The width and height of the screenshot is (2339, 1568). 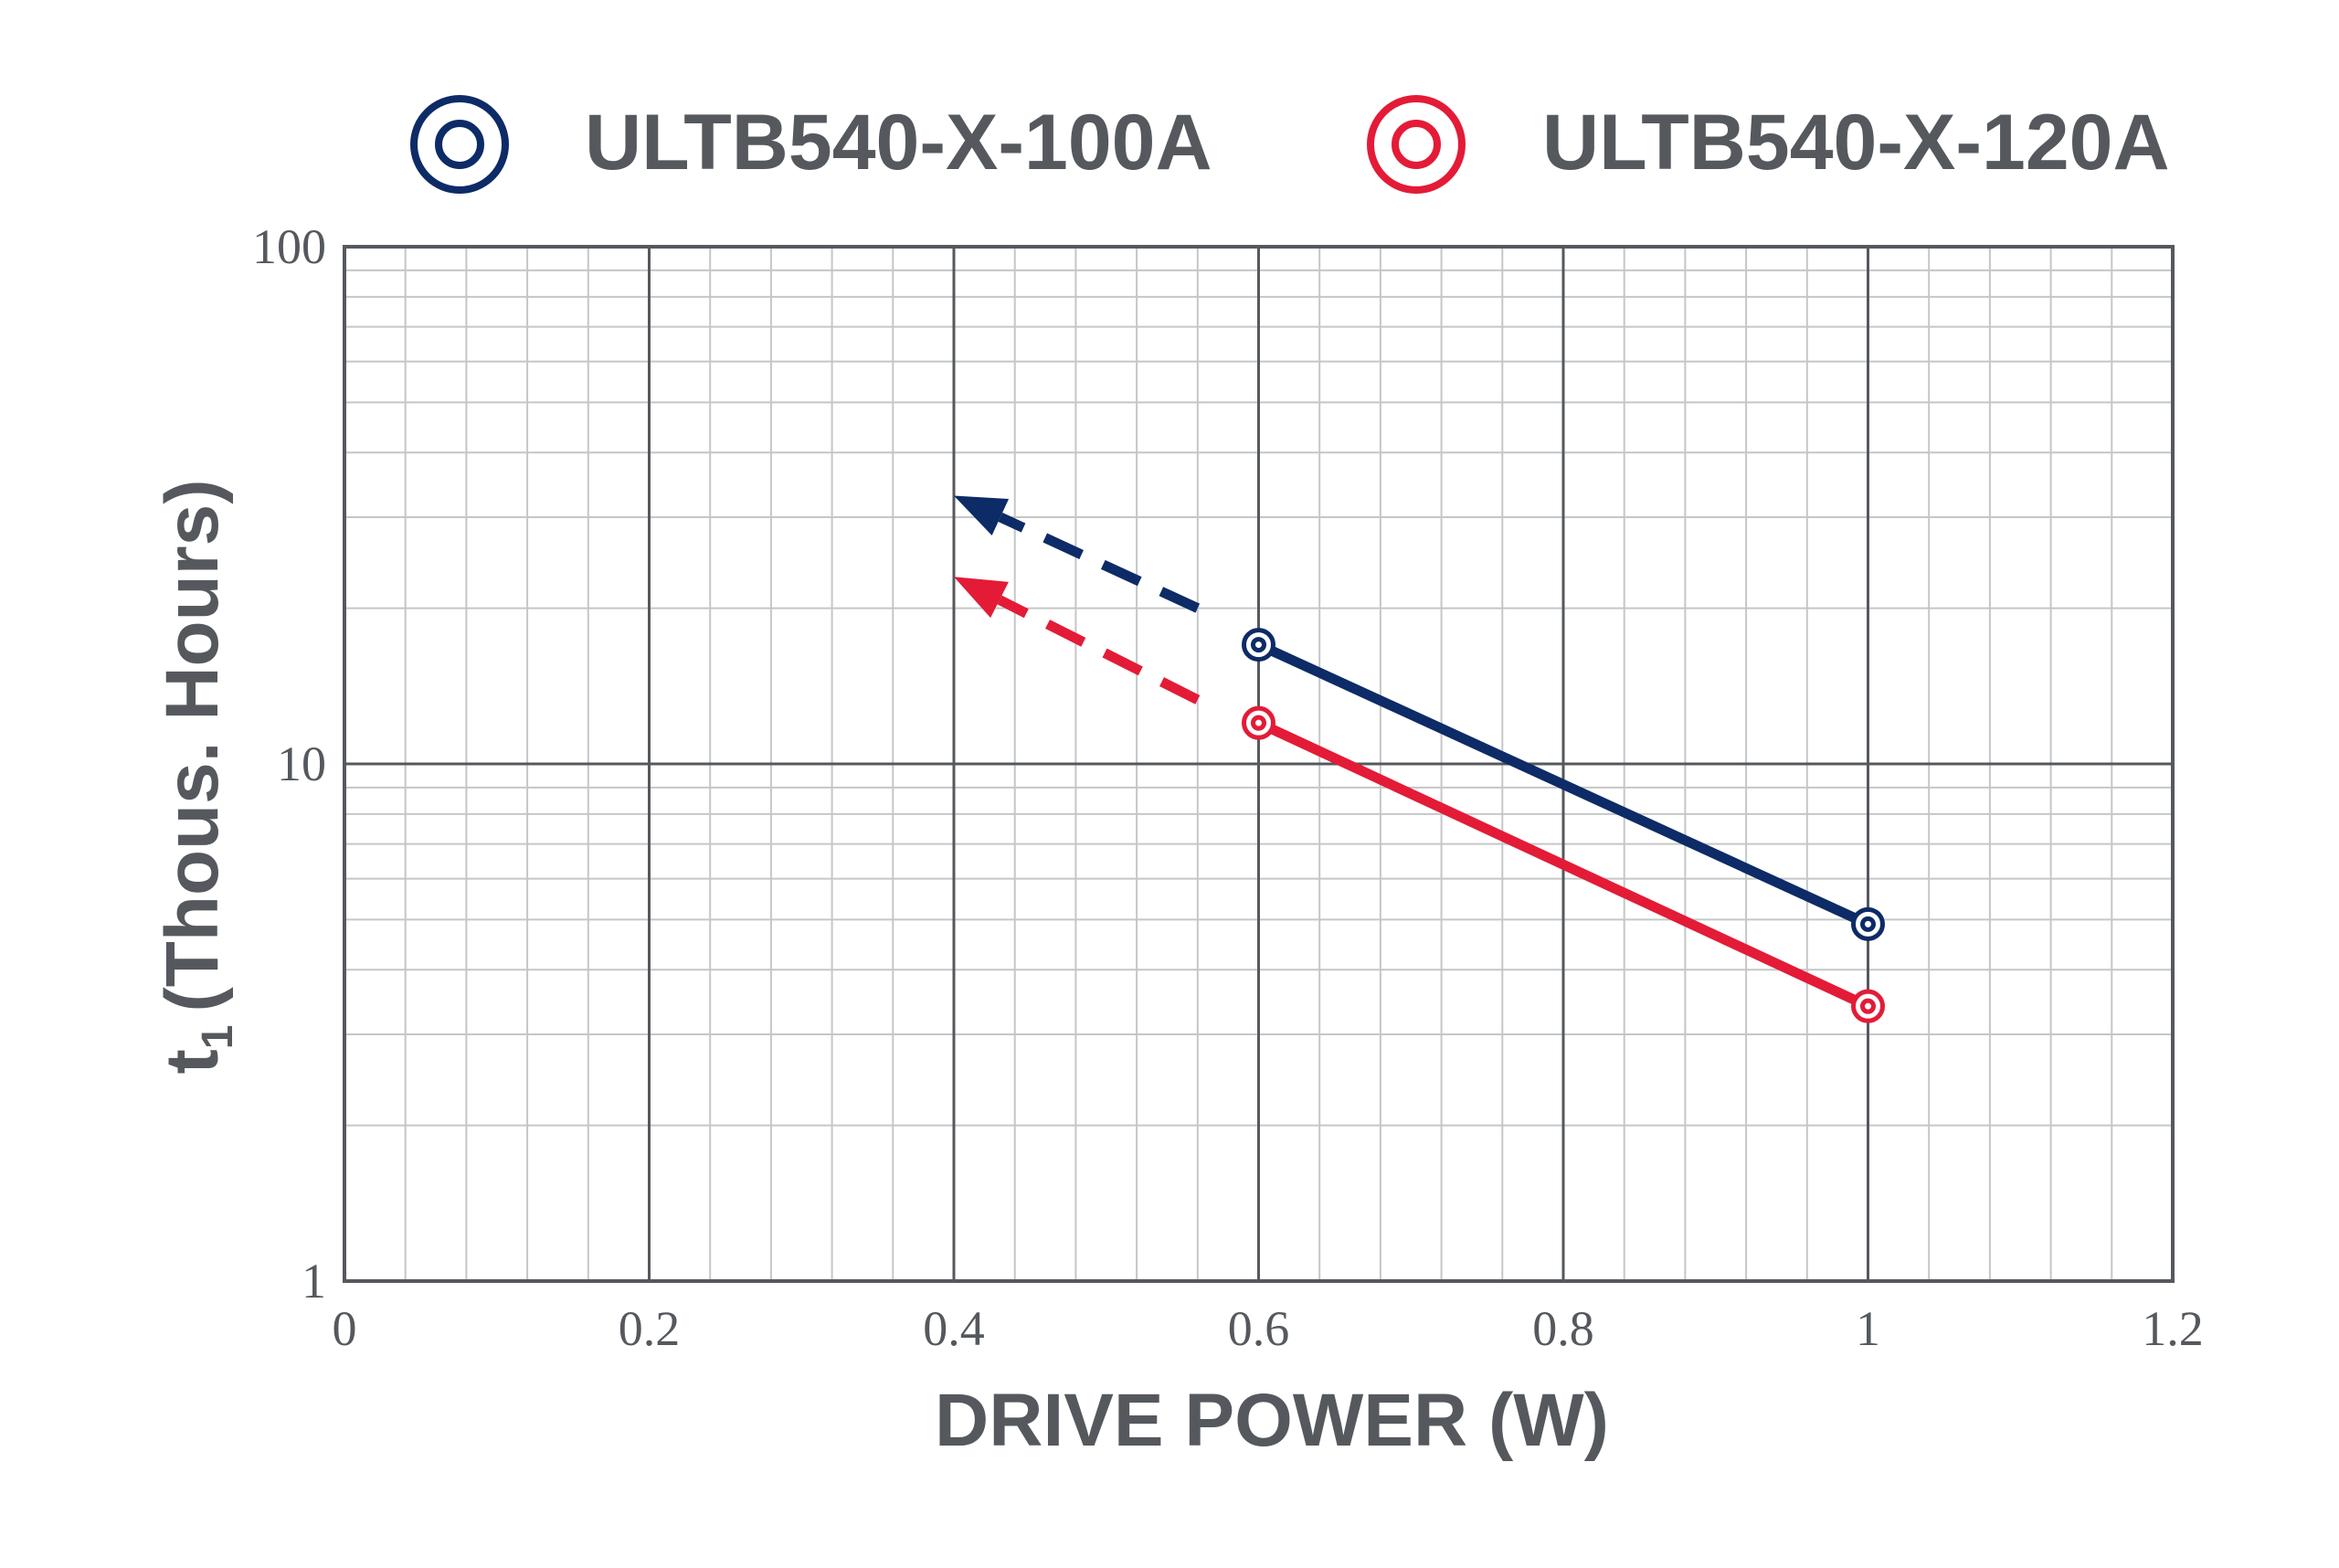 I want to click on x-tick-label: 0.8, so click(x=1563, y=1329).